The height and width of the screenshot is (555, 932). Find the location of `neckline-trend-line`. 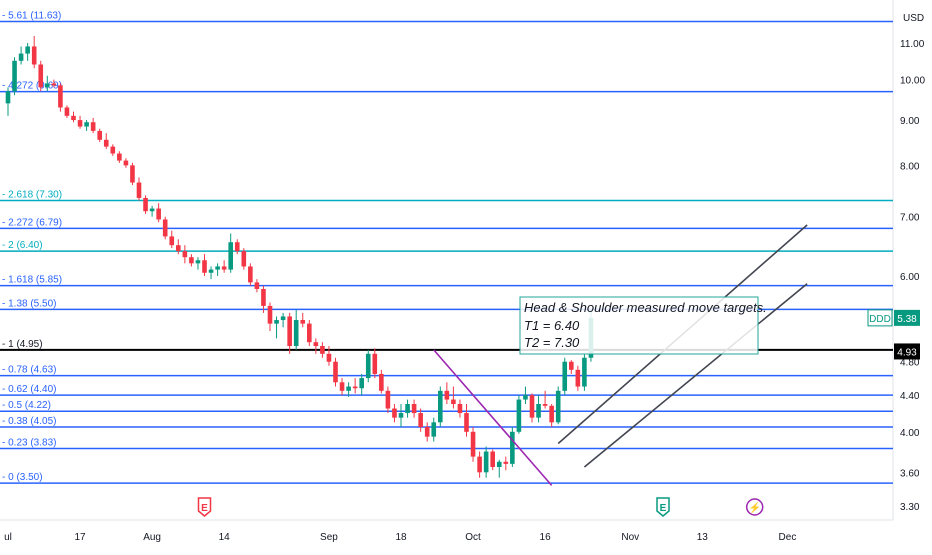

neckline-trend-line is located at coordinates (493, 417).